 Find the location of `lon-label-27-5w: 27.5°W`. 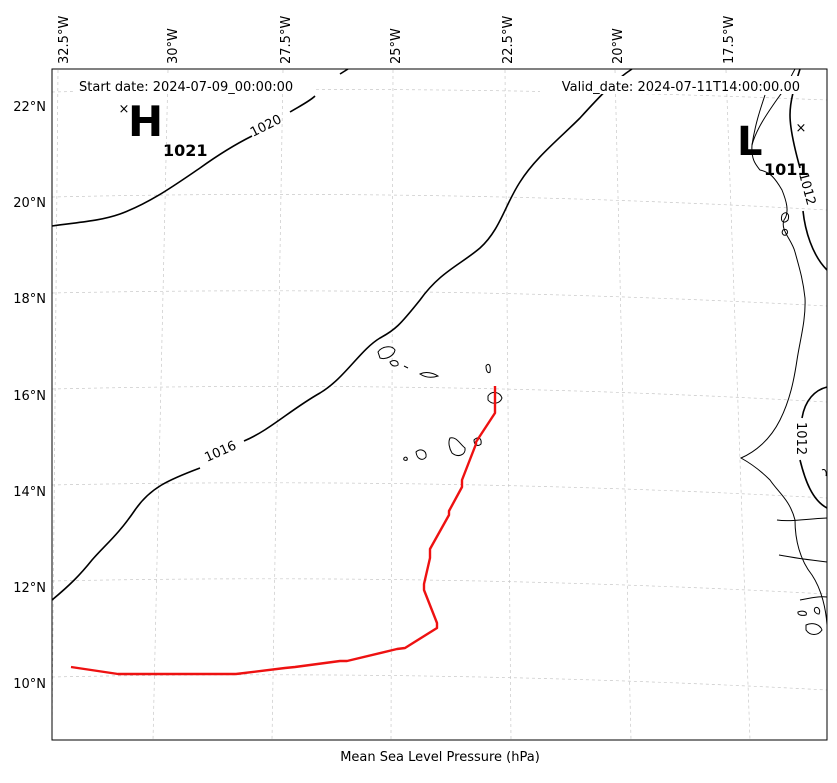

lon-label-27-5w: 27.5°W is located at coordinates (286, 40).